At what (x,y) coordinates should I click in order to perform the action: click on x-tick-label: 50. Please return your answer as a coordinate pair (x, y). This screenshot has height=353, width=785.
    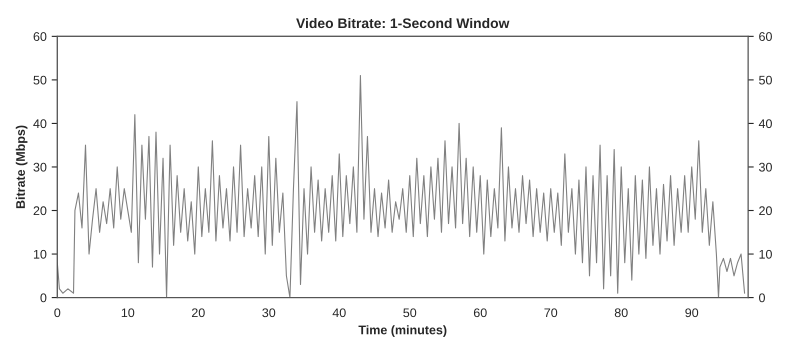
    Looking at the image, I should click on (409, 313).